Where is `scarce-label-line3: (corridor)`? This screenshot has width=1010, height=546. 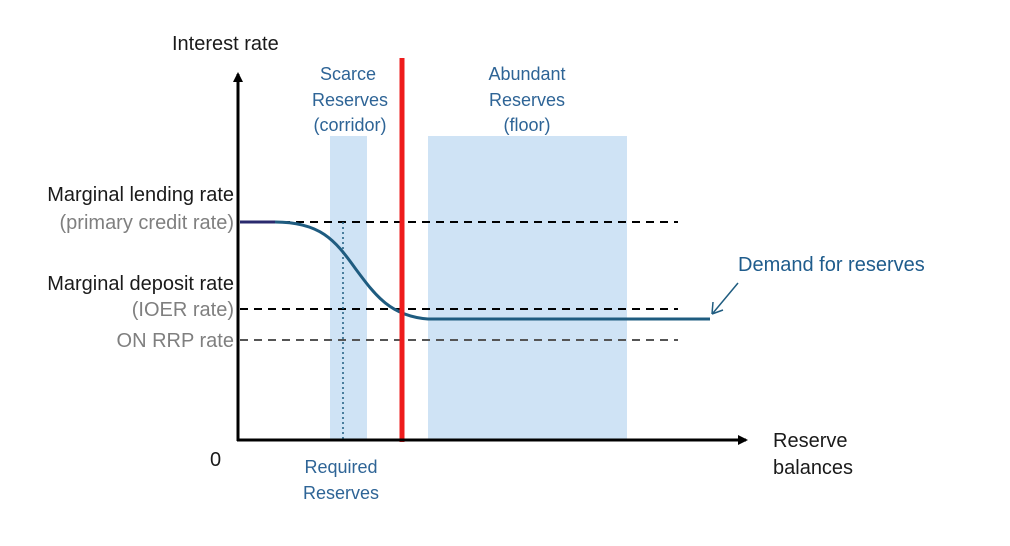
scarce-label-line3: (corridor) is located at coordinates (349, 125).